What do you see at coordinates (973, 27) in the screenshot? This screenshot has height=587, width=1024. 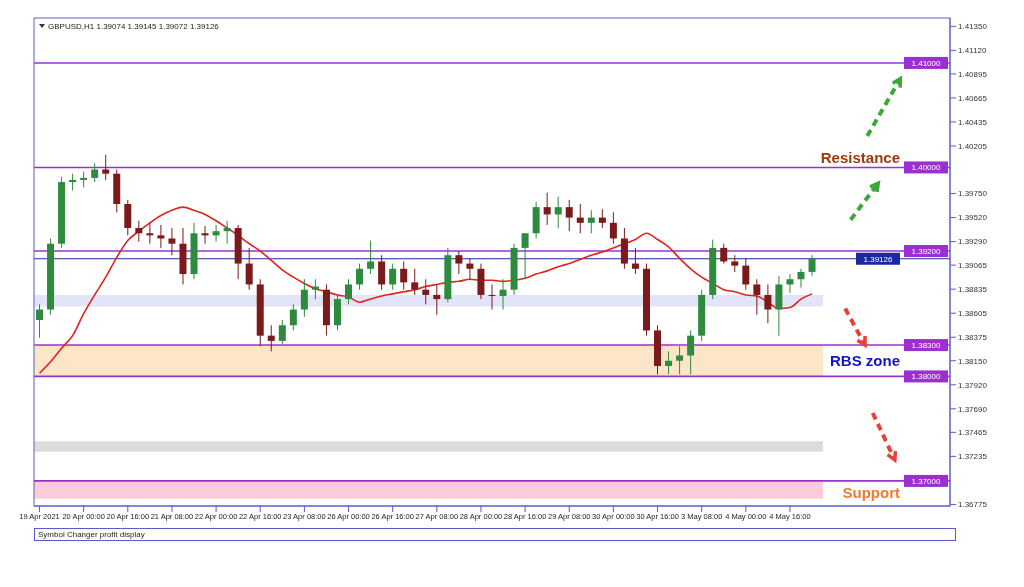 I see `y-tick-label: 1.41350` at bounding box center [973, 27].